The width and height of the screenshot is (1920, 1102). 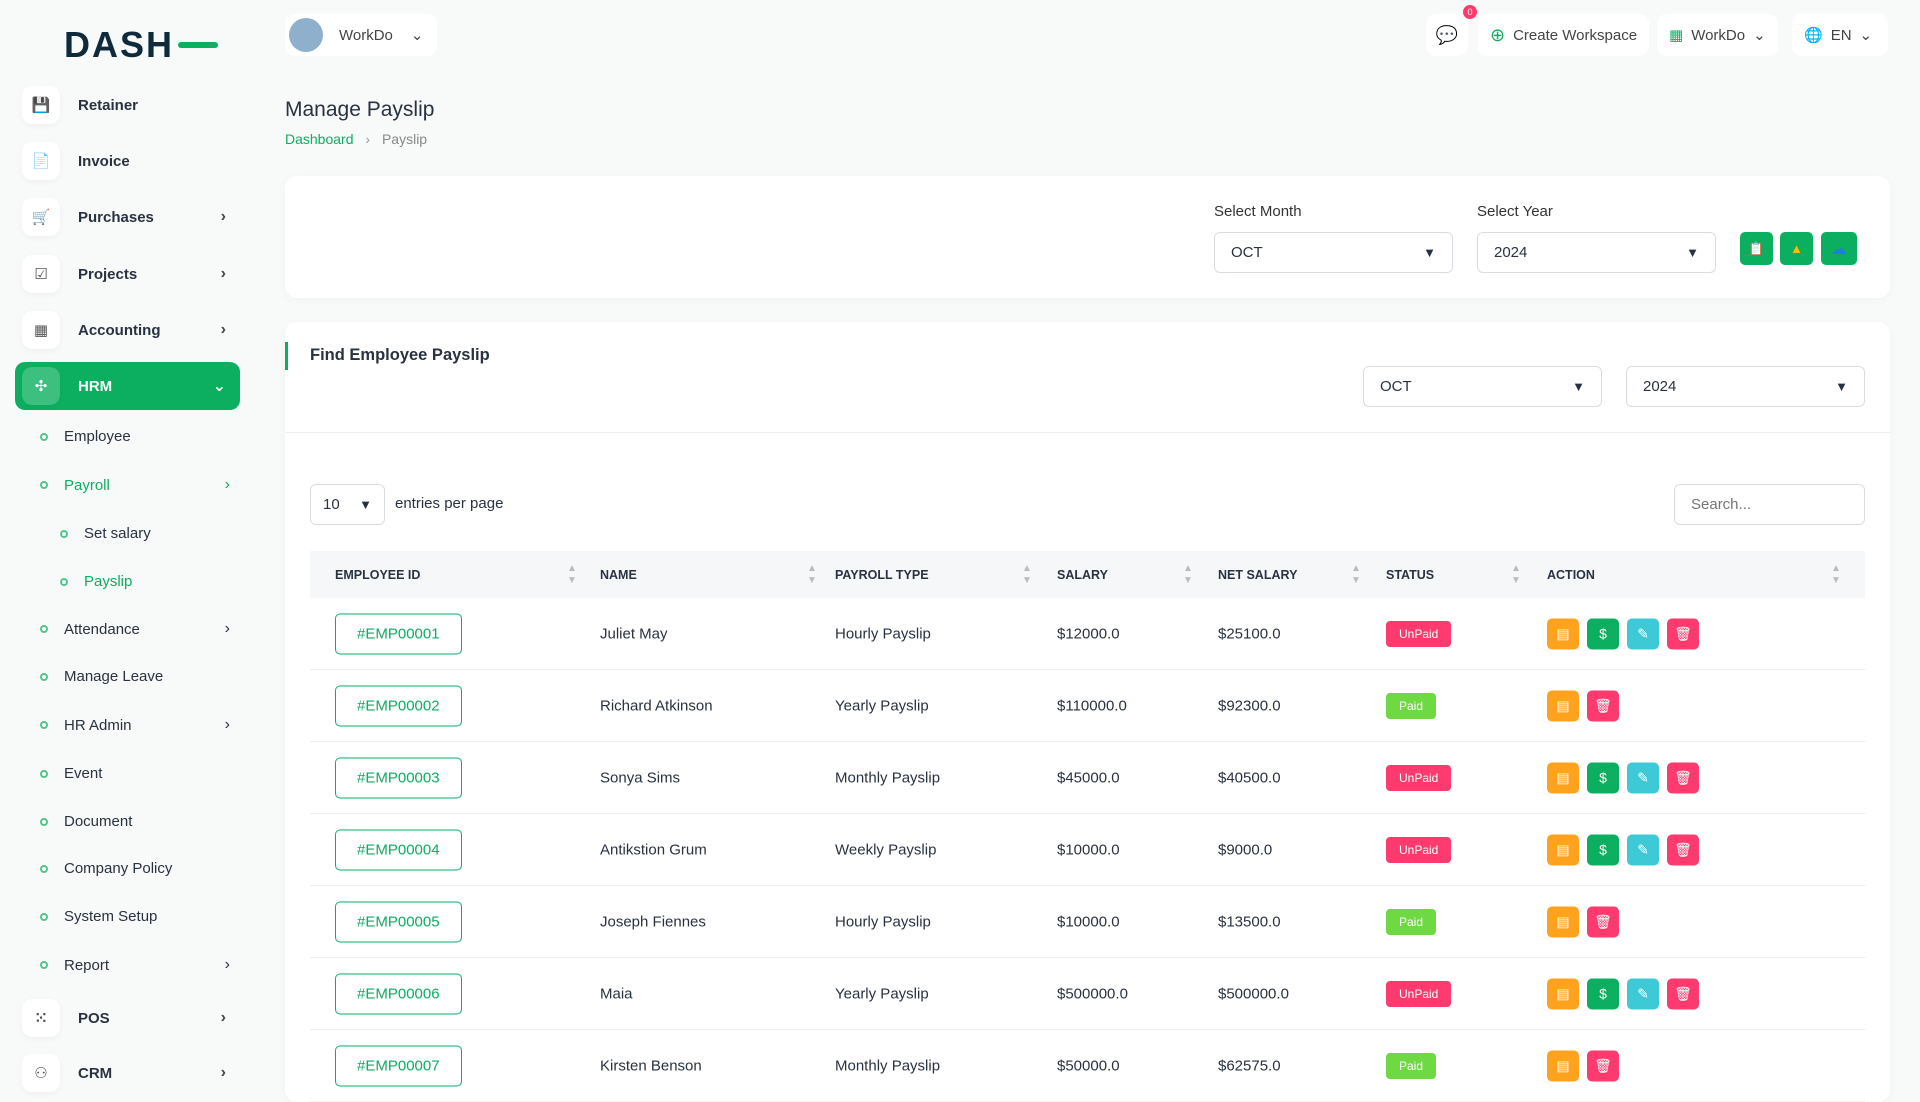 What do you see at coordinates (1717, 35) in the screenshot?
I see `workdo-menu: ▦ WorkDo ⌄` at bounding box center [1717, 35].